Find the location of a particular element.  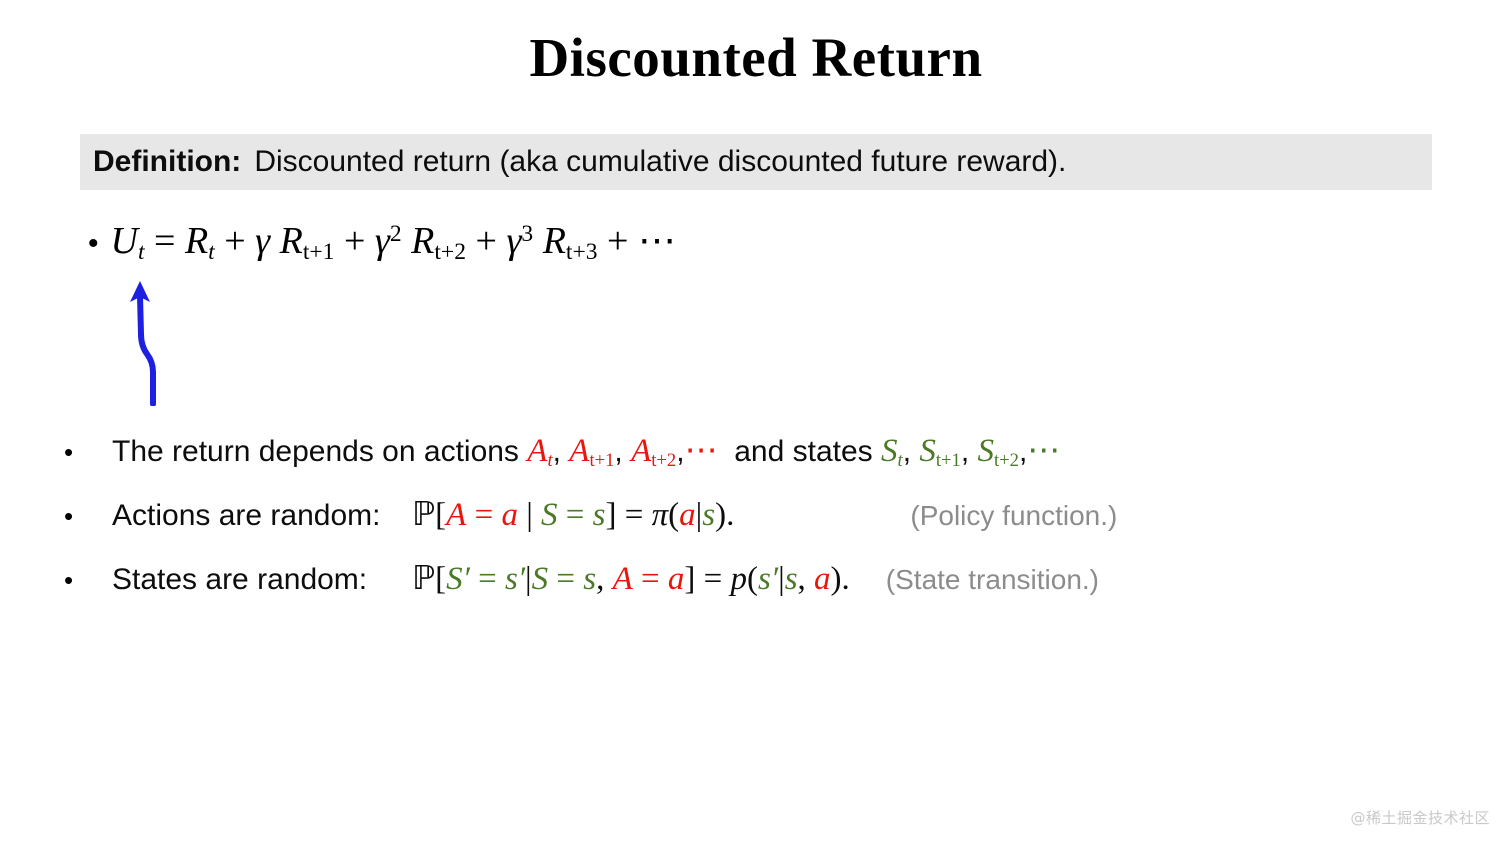

comma-s1: , is located at coordinates (969, 451).